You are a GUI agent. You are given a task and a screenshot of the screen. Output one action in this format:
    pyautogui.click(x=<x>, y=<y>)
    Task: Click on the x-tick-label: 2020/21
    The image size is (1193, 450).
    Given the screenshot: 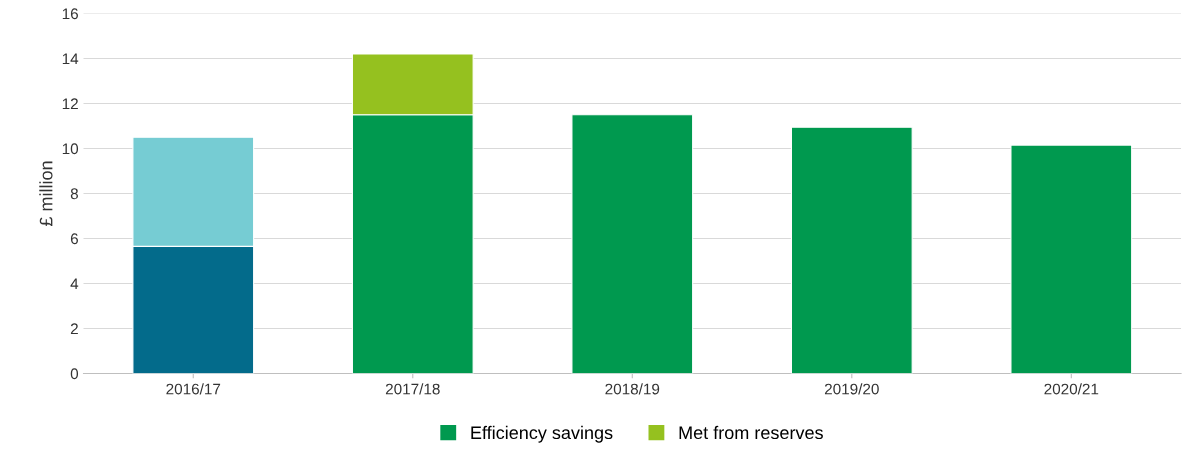 What is the action you would take?
    pyautogui.click(x=1071, y=389)
    